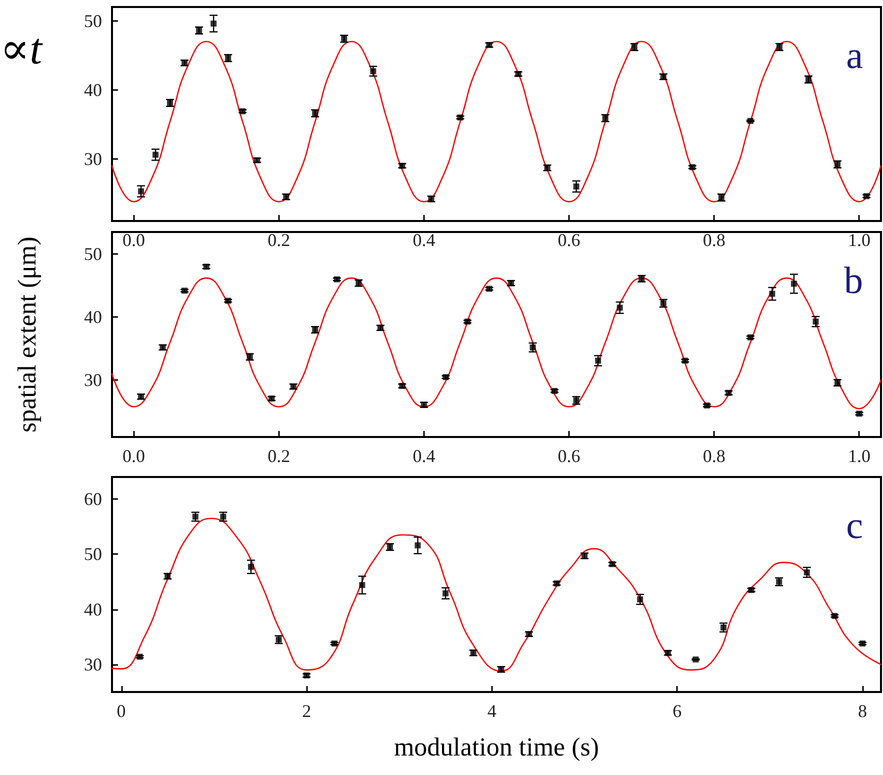 This screenshot has height=775, width=883. What do you see at coordinates (22, 49) in the screenshot?
I see `text: ∝t` at bounding box center [22, 49].